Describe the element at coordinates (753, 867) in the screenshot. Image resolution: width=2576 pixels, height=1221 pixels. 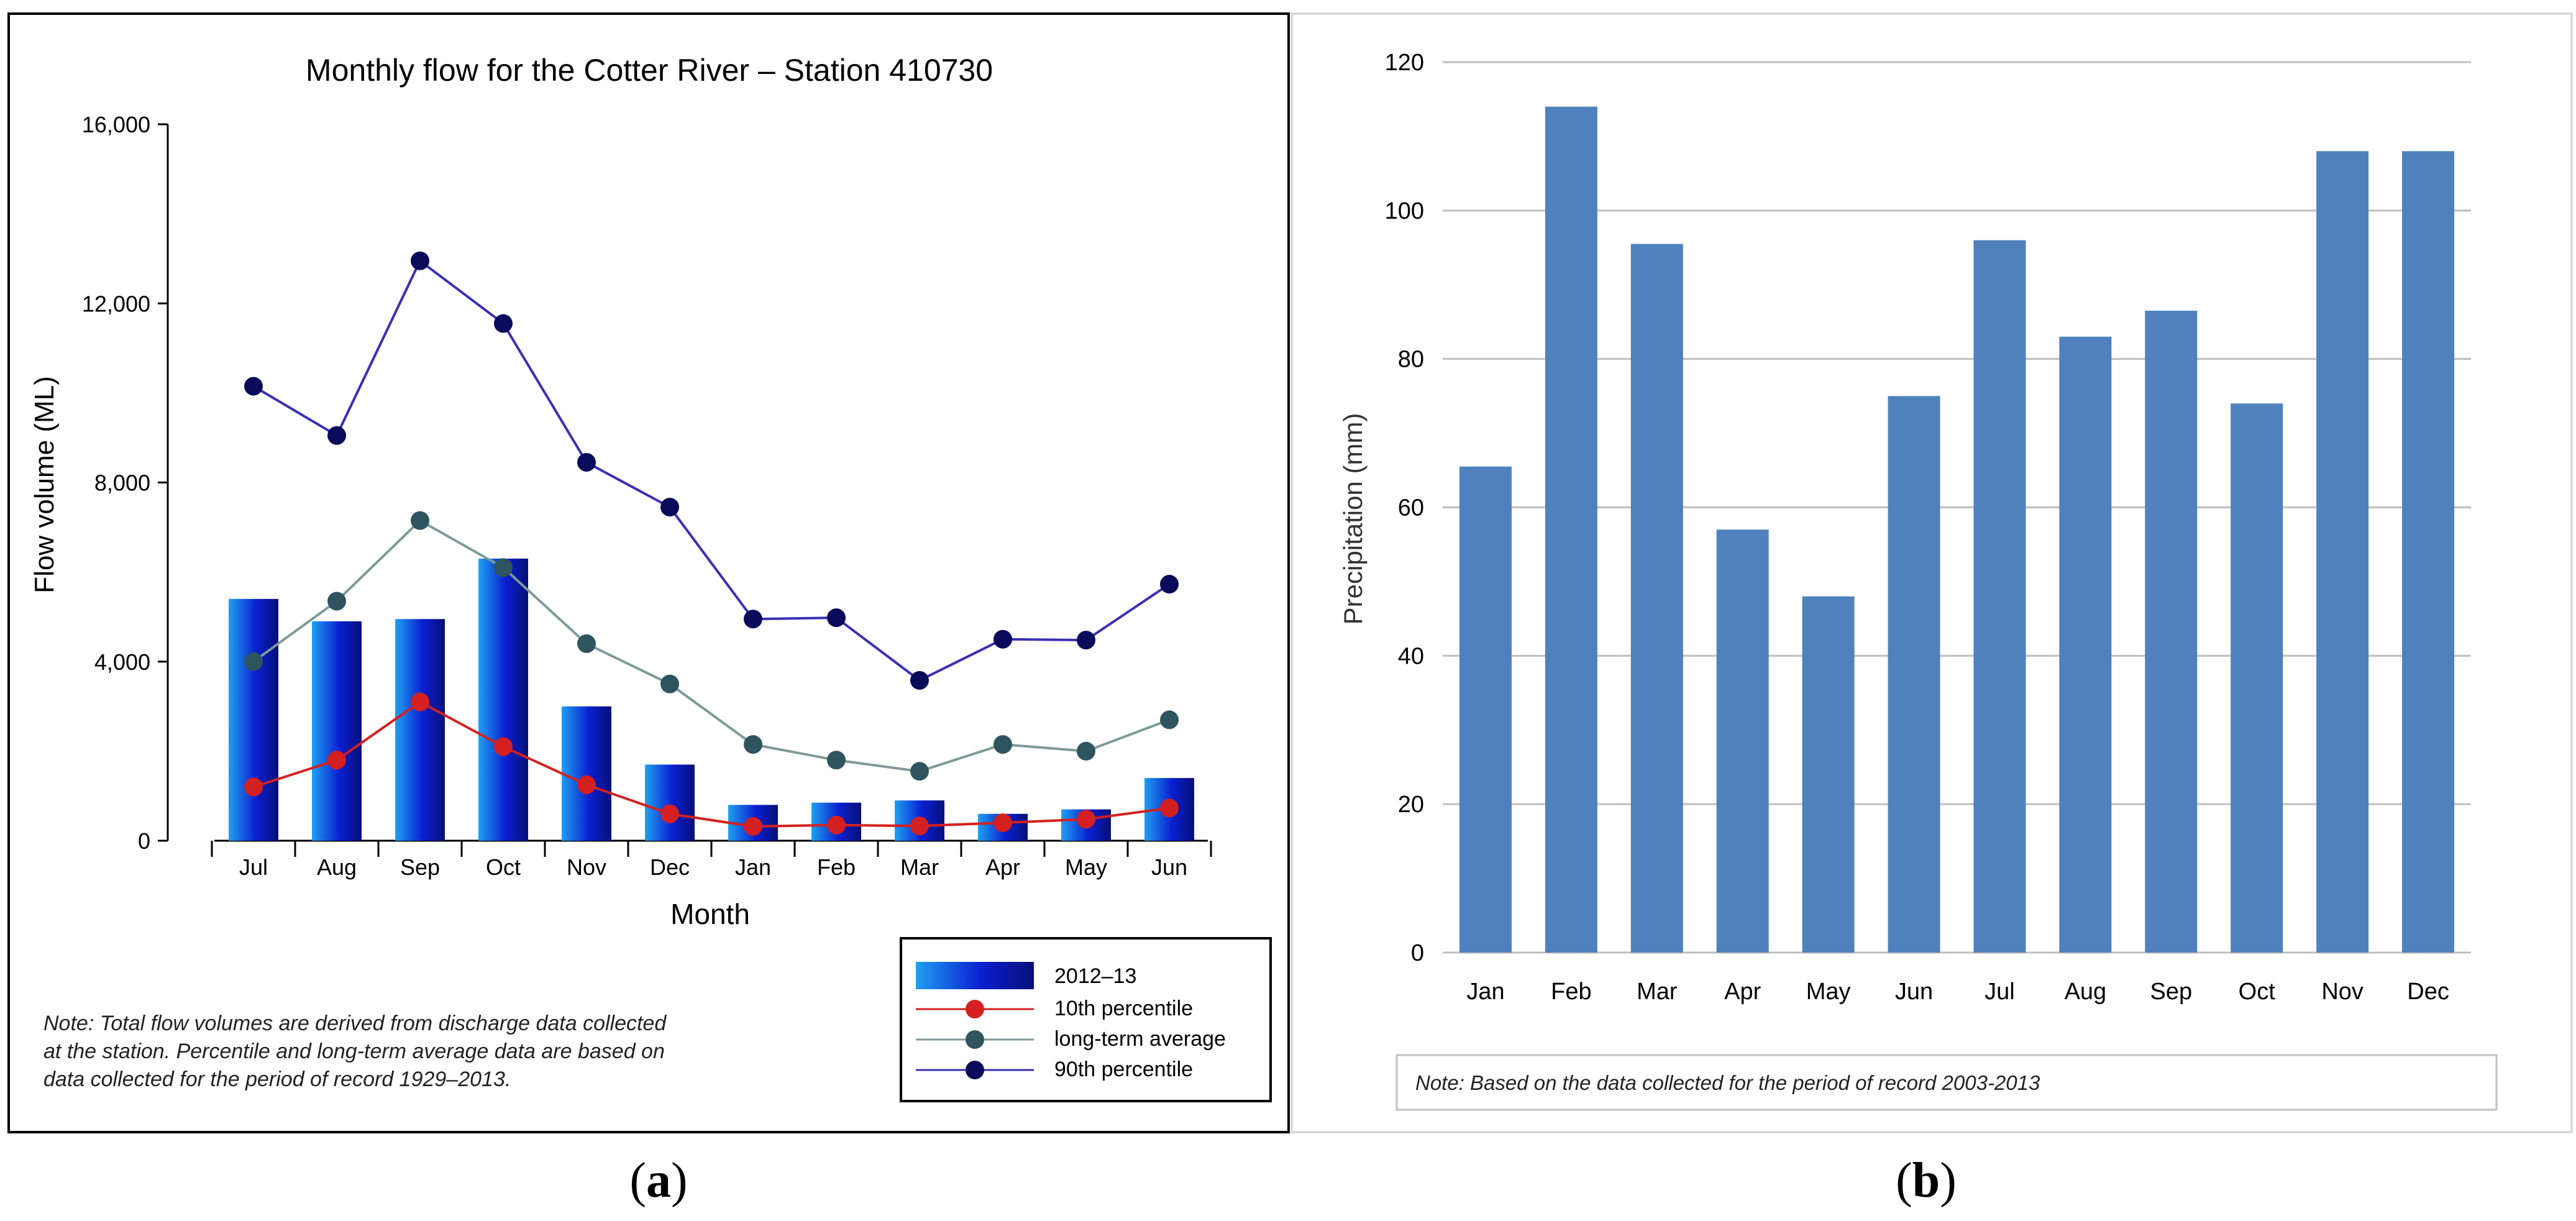
I see `x-tick-label: Jan` at that location.